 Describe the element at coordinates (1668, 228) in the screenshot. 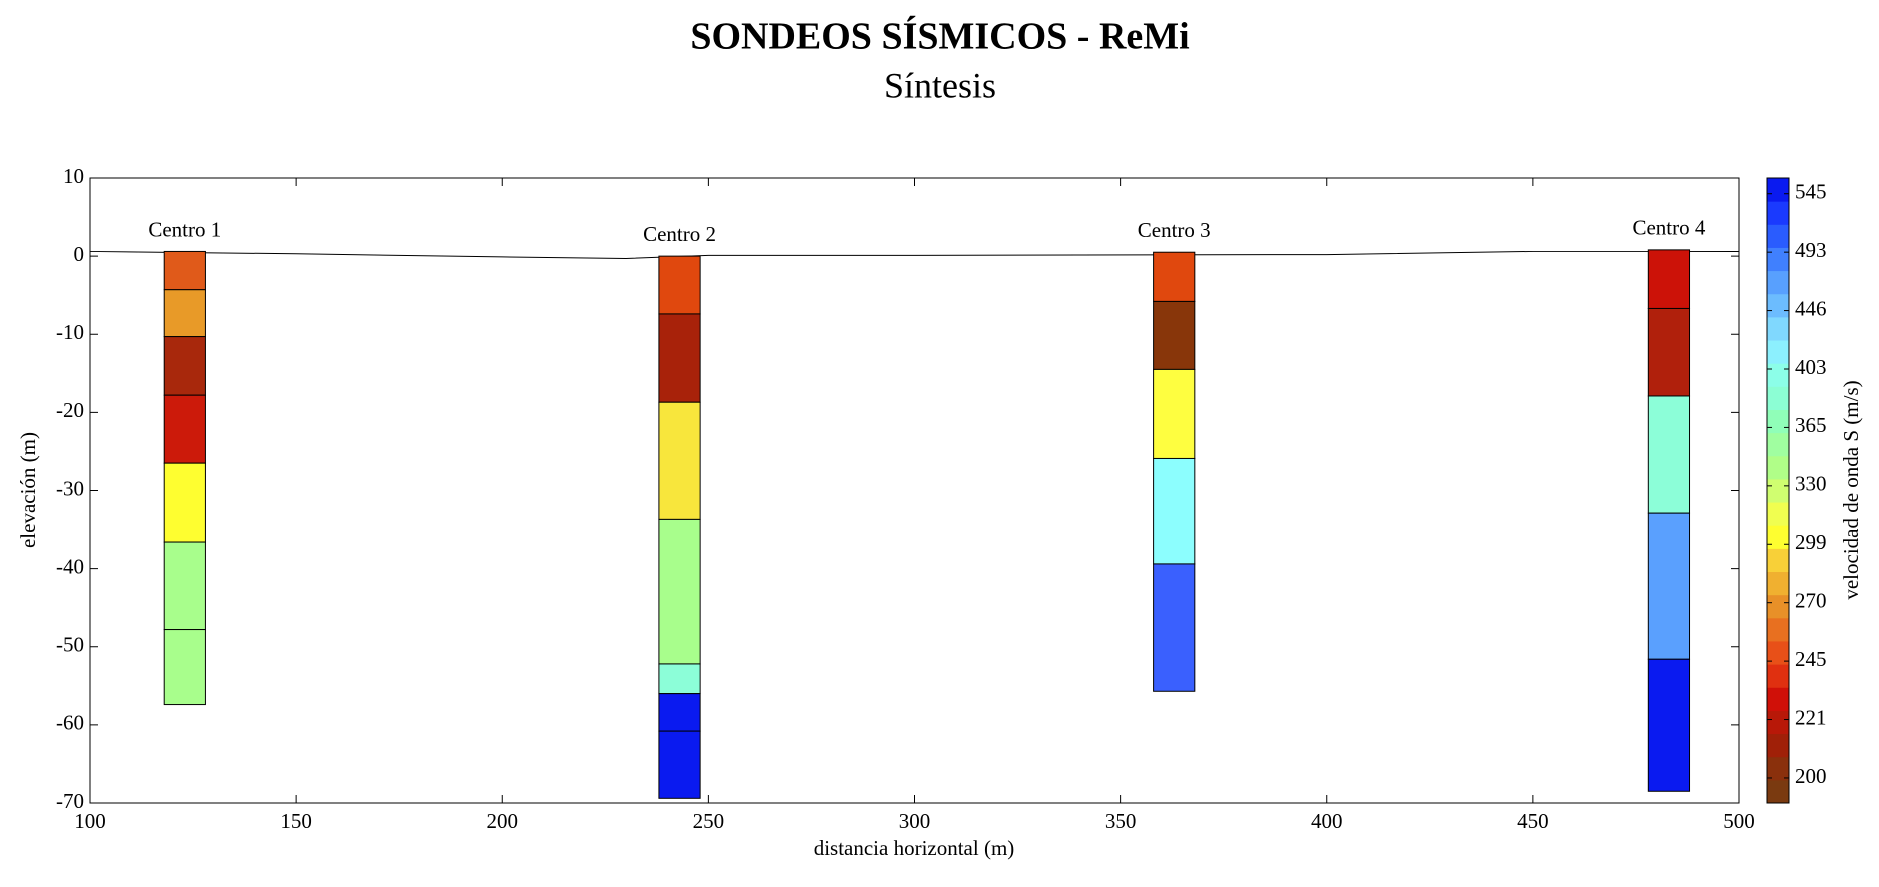

I see `sounding-label: Centro 4` at that location.